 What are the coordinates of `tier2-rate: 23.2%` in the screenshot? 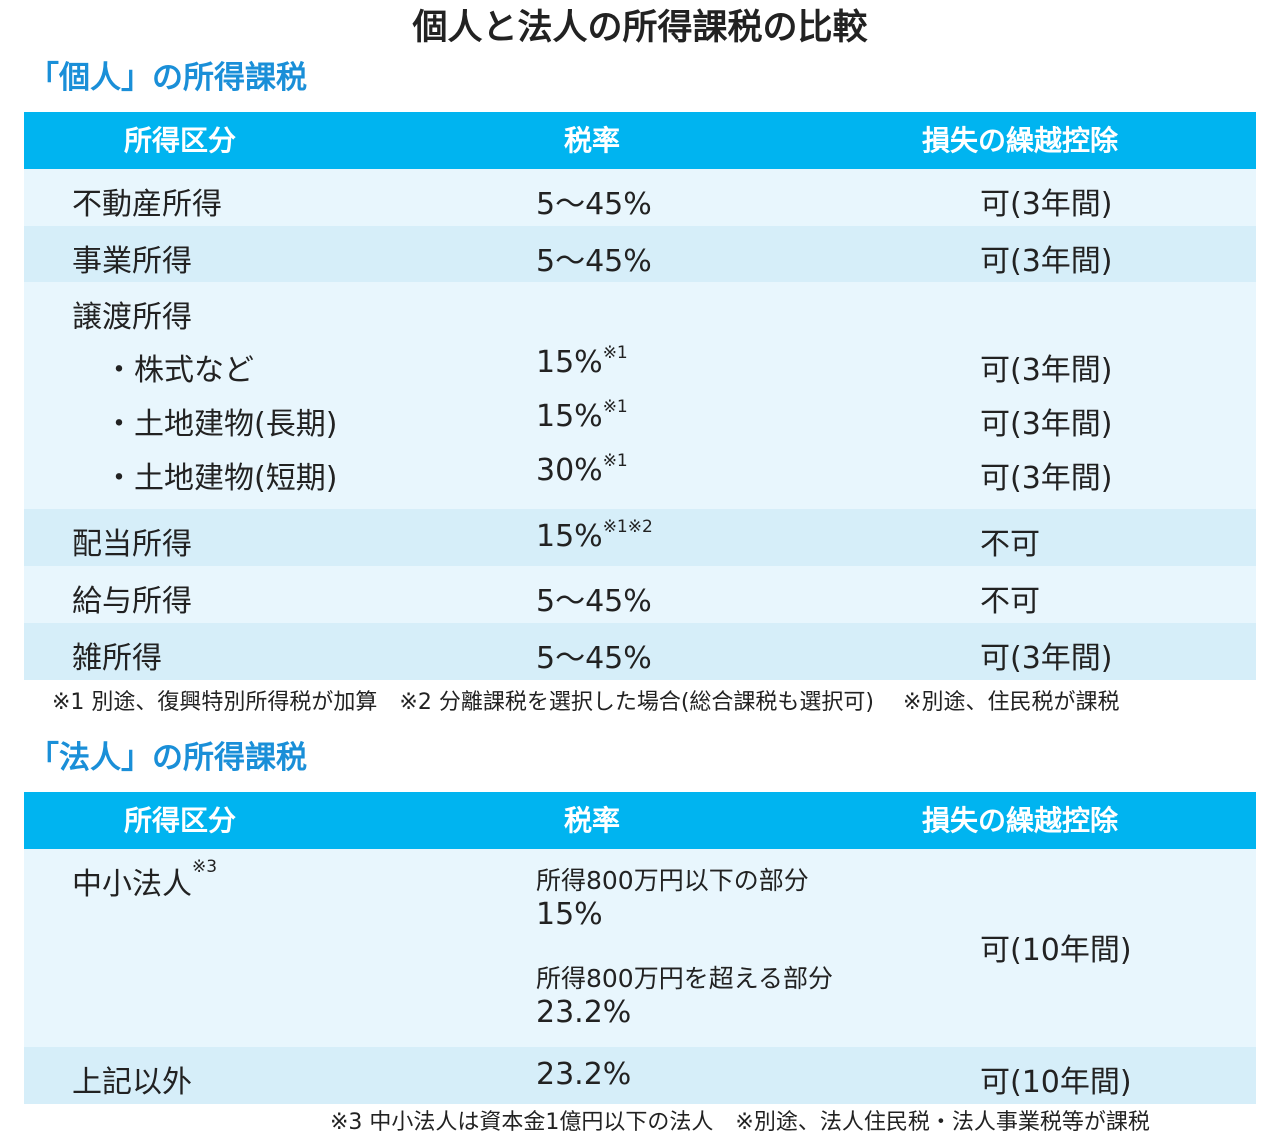 It's located at (584, 1012).